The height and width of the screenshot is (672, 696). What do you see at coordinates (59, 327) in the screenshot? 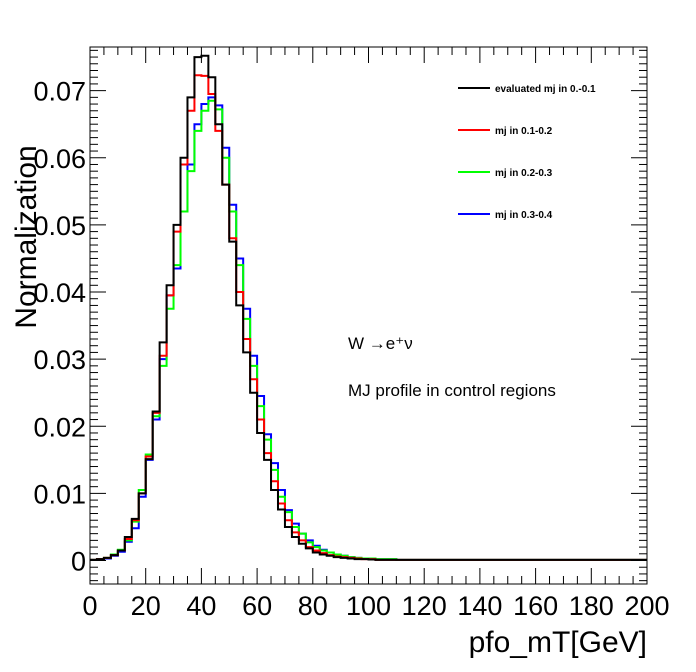
I see `y-tick-labels: 0 0.01 0.02 0.03 0.04 0.05 0.06 0.07` at bounding box center [59, 327].